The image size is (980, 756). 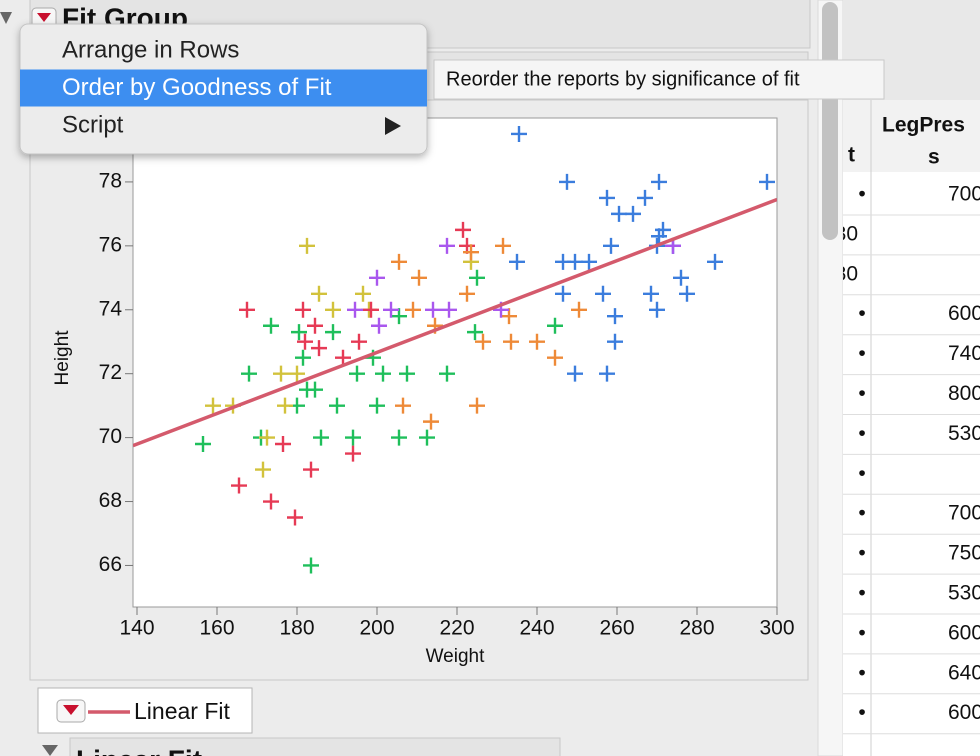 I want to click on tooltip, so click(x=659, y=79).